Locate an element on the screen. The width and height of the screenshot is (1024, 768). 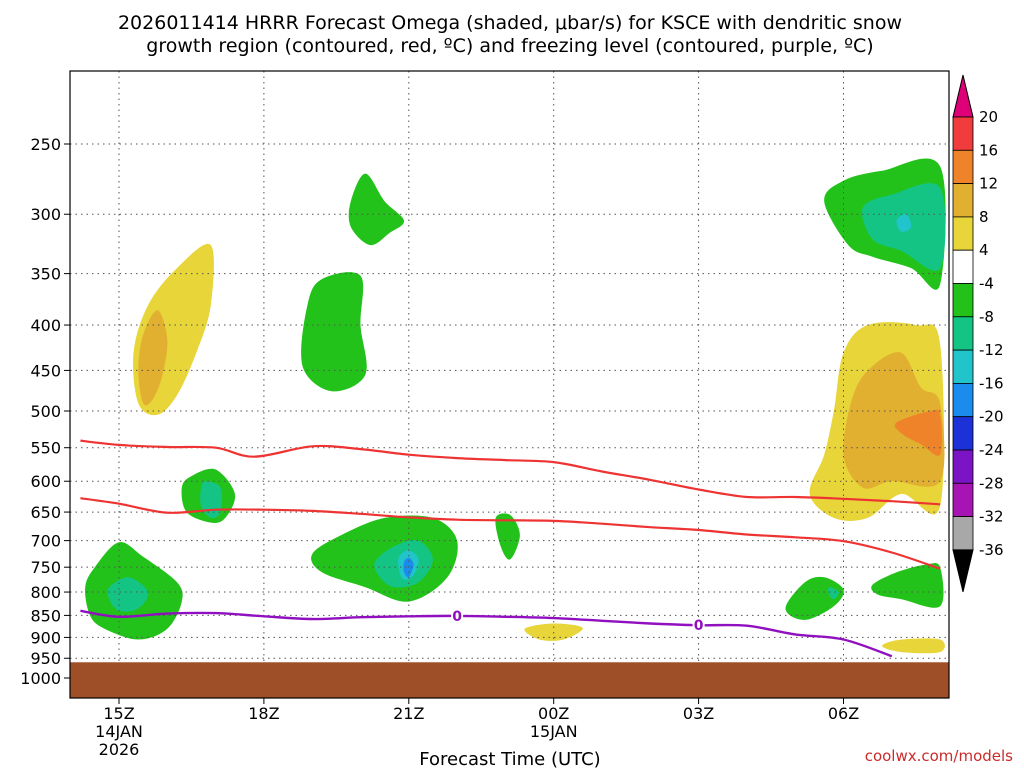
x-tick-label: 03Z is located at coordinates (698, 713).